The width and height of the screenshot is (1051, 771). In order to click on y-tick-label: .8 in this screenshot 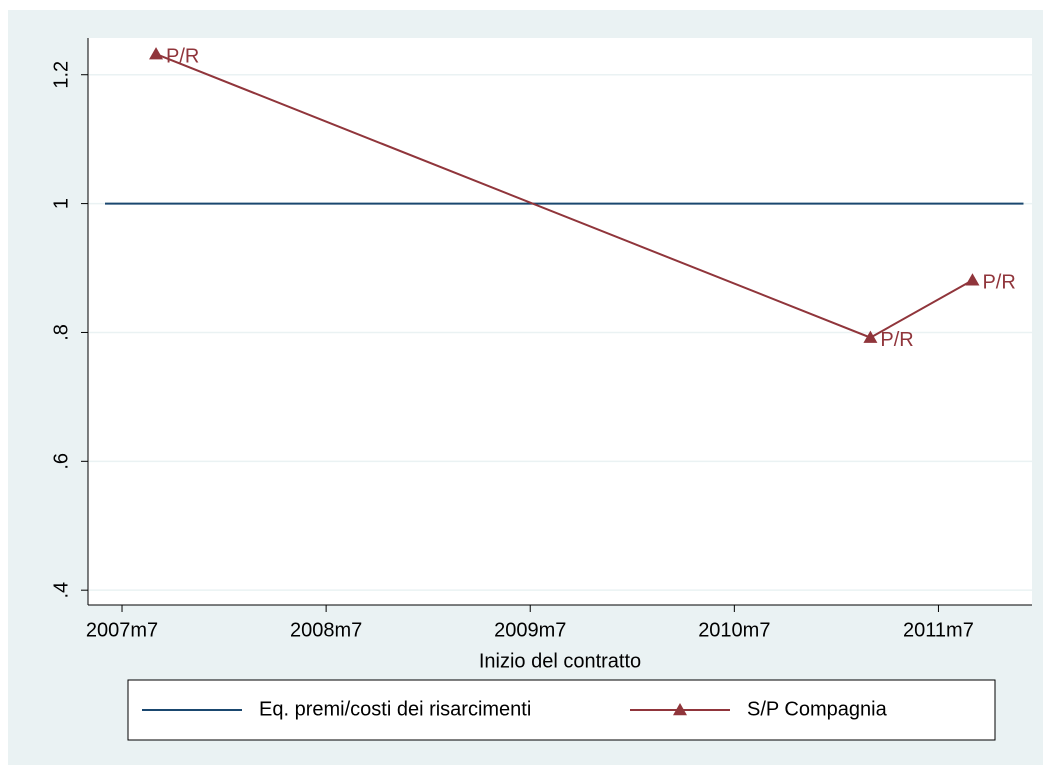, I will do `click(61, 332)`.